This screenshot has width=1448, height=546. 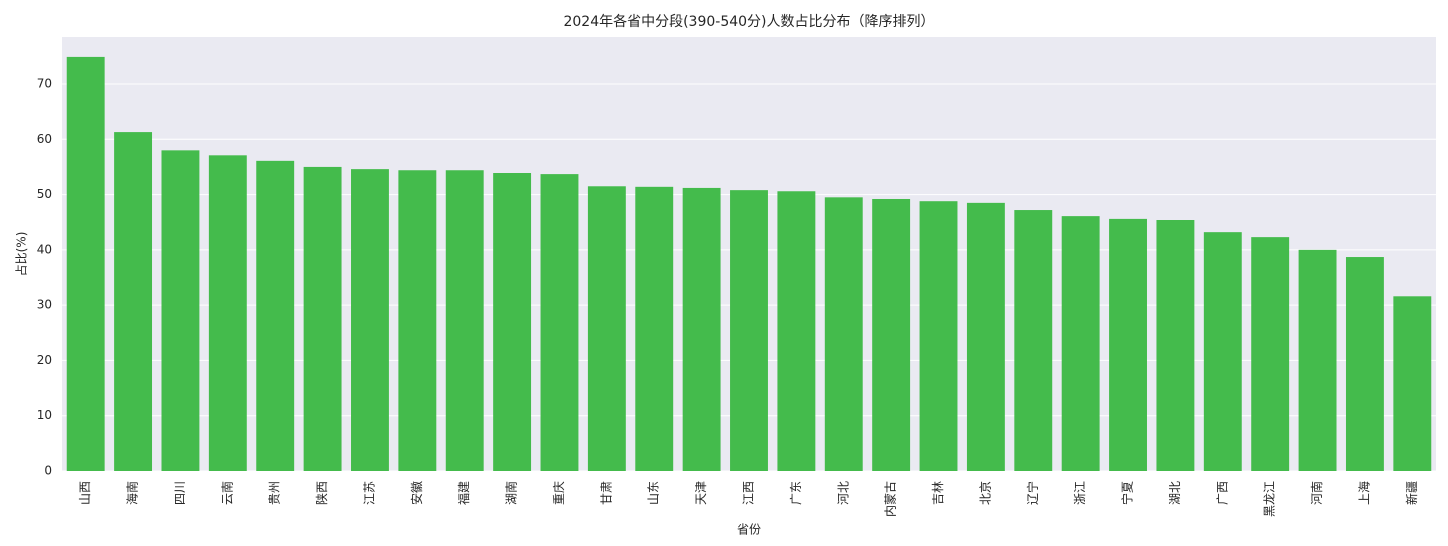 What do you see at coordinates (511, 493) in the screenshot?
I see `x-tick-label: 湖南` at bounding box center [511, 493].